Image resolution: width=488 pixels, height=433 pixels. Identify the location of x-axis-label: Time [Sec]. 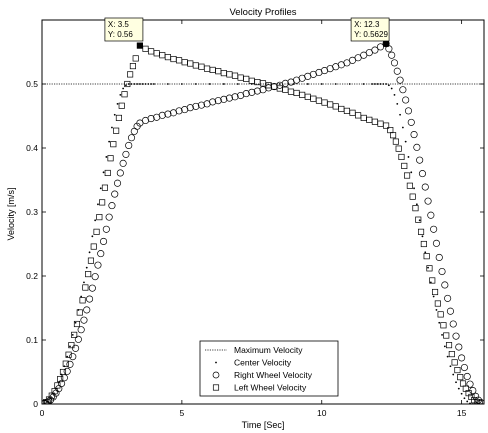
(263, 425).